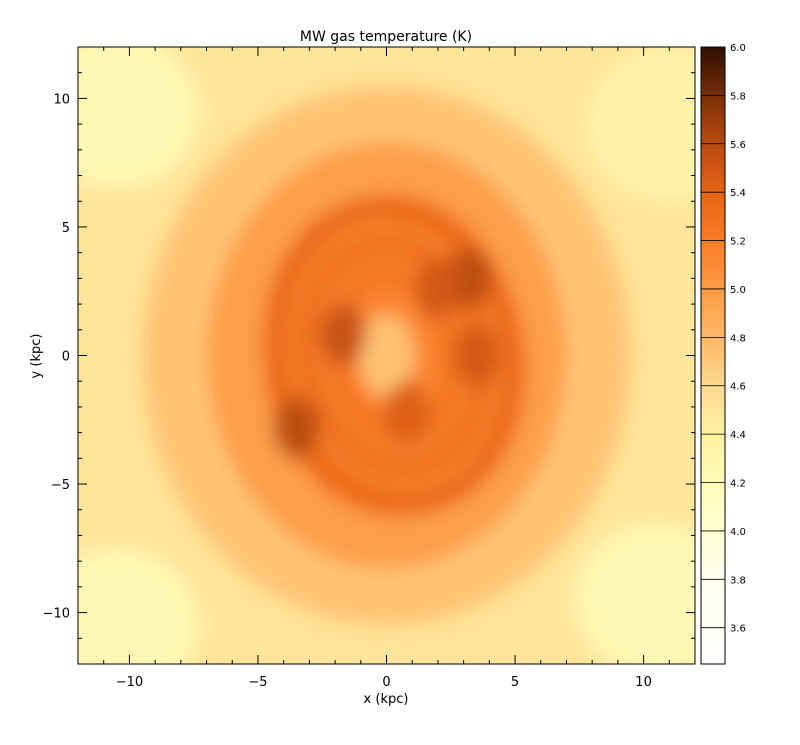  I want to click on colorbar-tick-label: 5.2, so click(738, 242).